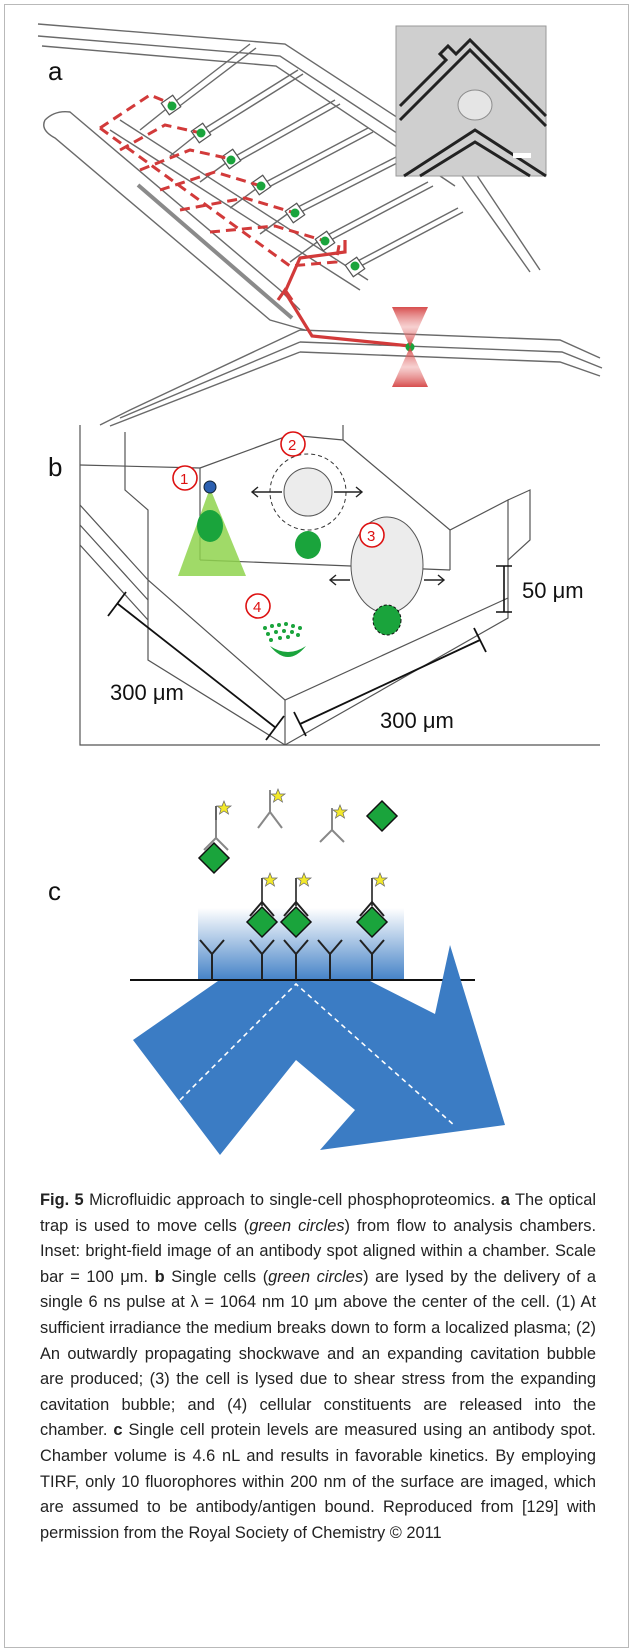 The image size is (633, 1652). Describe the element at coordinates (345, 653) in the screenshot. I see `dimensions: 50 μm 300 μm 300 μm` at that location.